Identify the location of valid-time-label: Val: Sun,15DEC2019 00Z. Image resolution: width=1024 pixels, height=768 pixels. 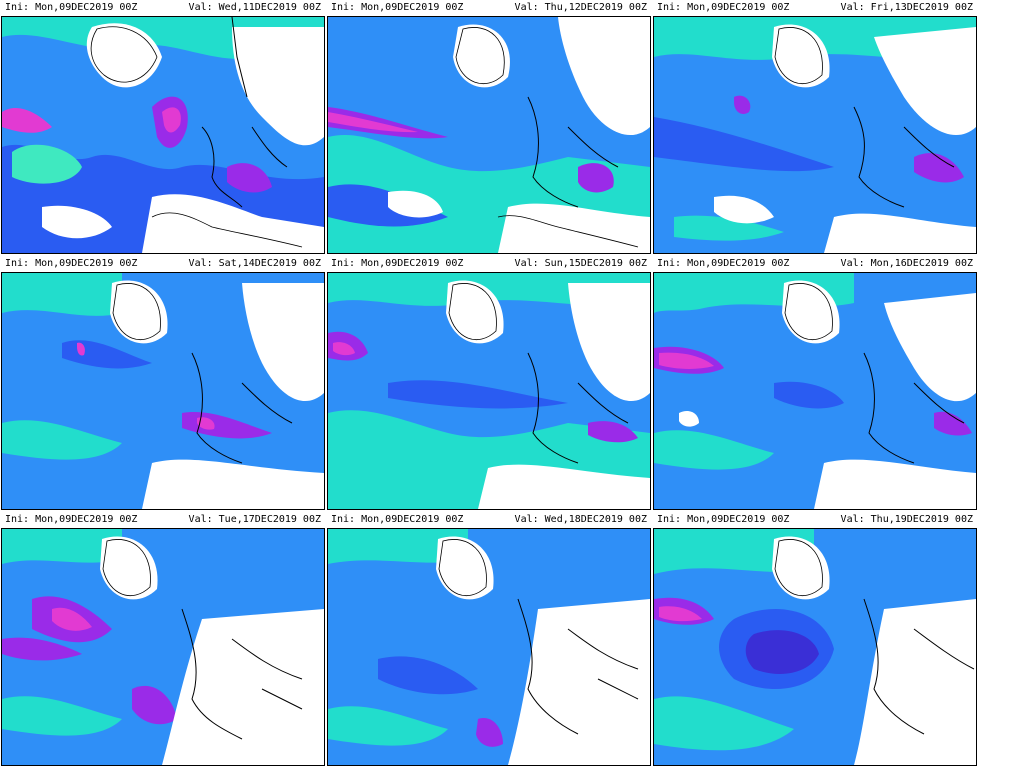
(580, 263).